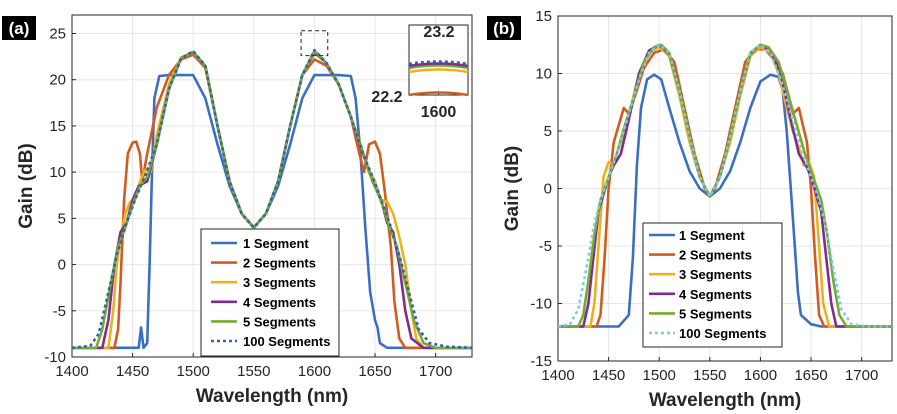 This screenshot has height=414, width=897. Describe the element at coordinates (439, 112) in the screenshot. I see `inset-x-label: 1600` at that location.